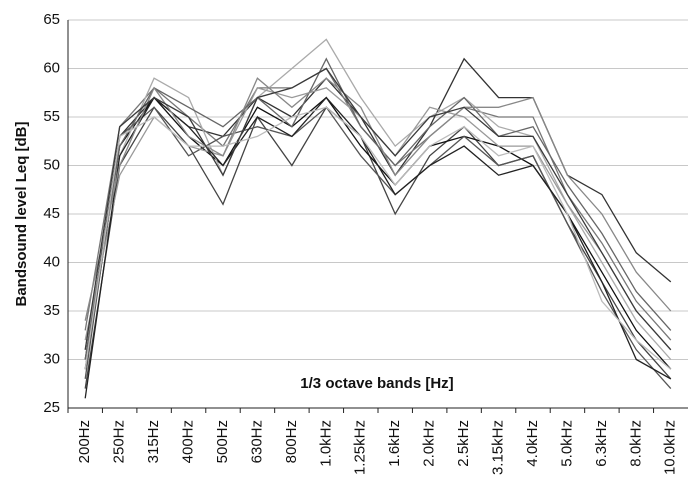 The image size is (691, 499). Describe the element at coordinates (601, 443) in the screenshot. I see `x-tick-label: 6.3kHz` at that location.